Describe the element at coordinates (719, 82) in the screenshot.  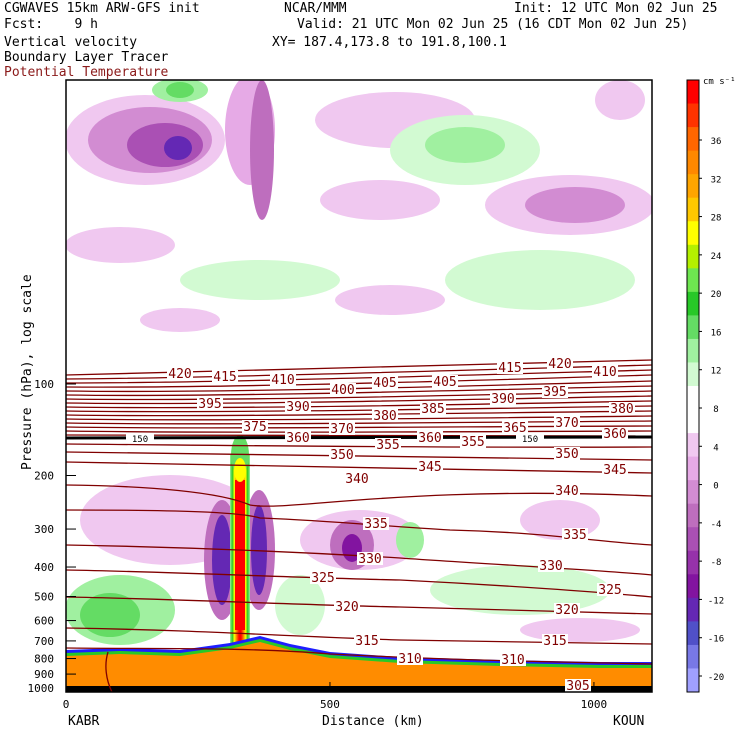
I see `colorbar-unit: cm s⁻¹` at that location.